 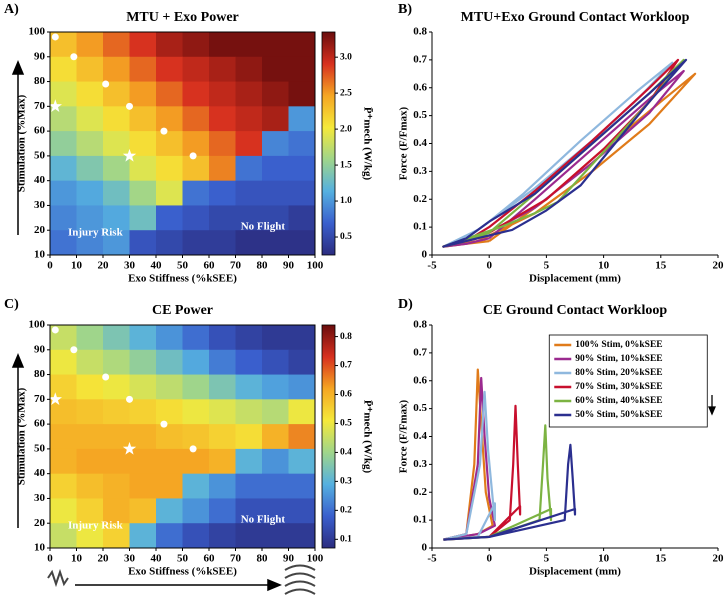 I want to click on y-tick-label: 40, so click(x=40, y=180).